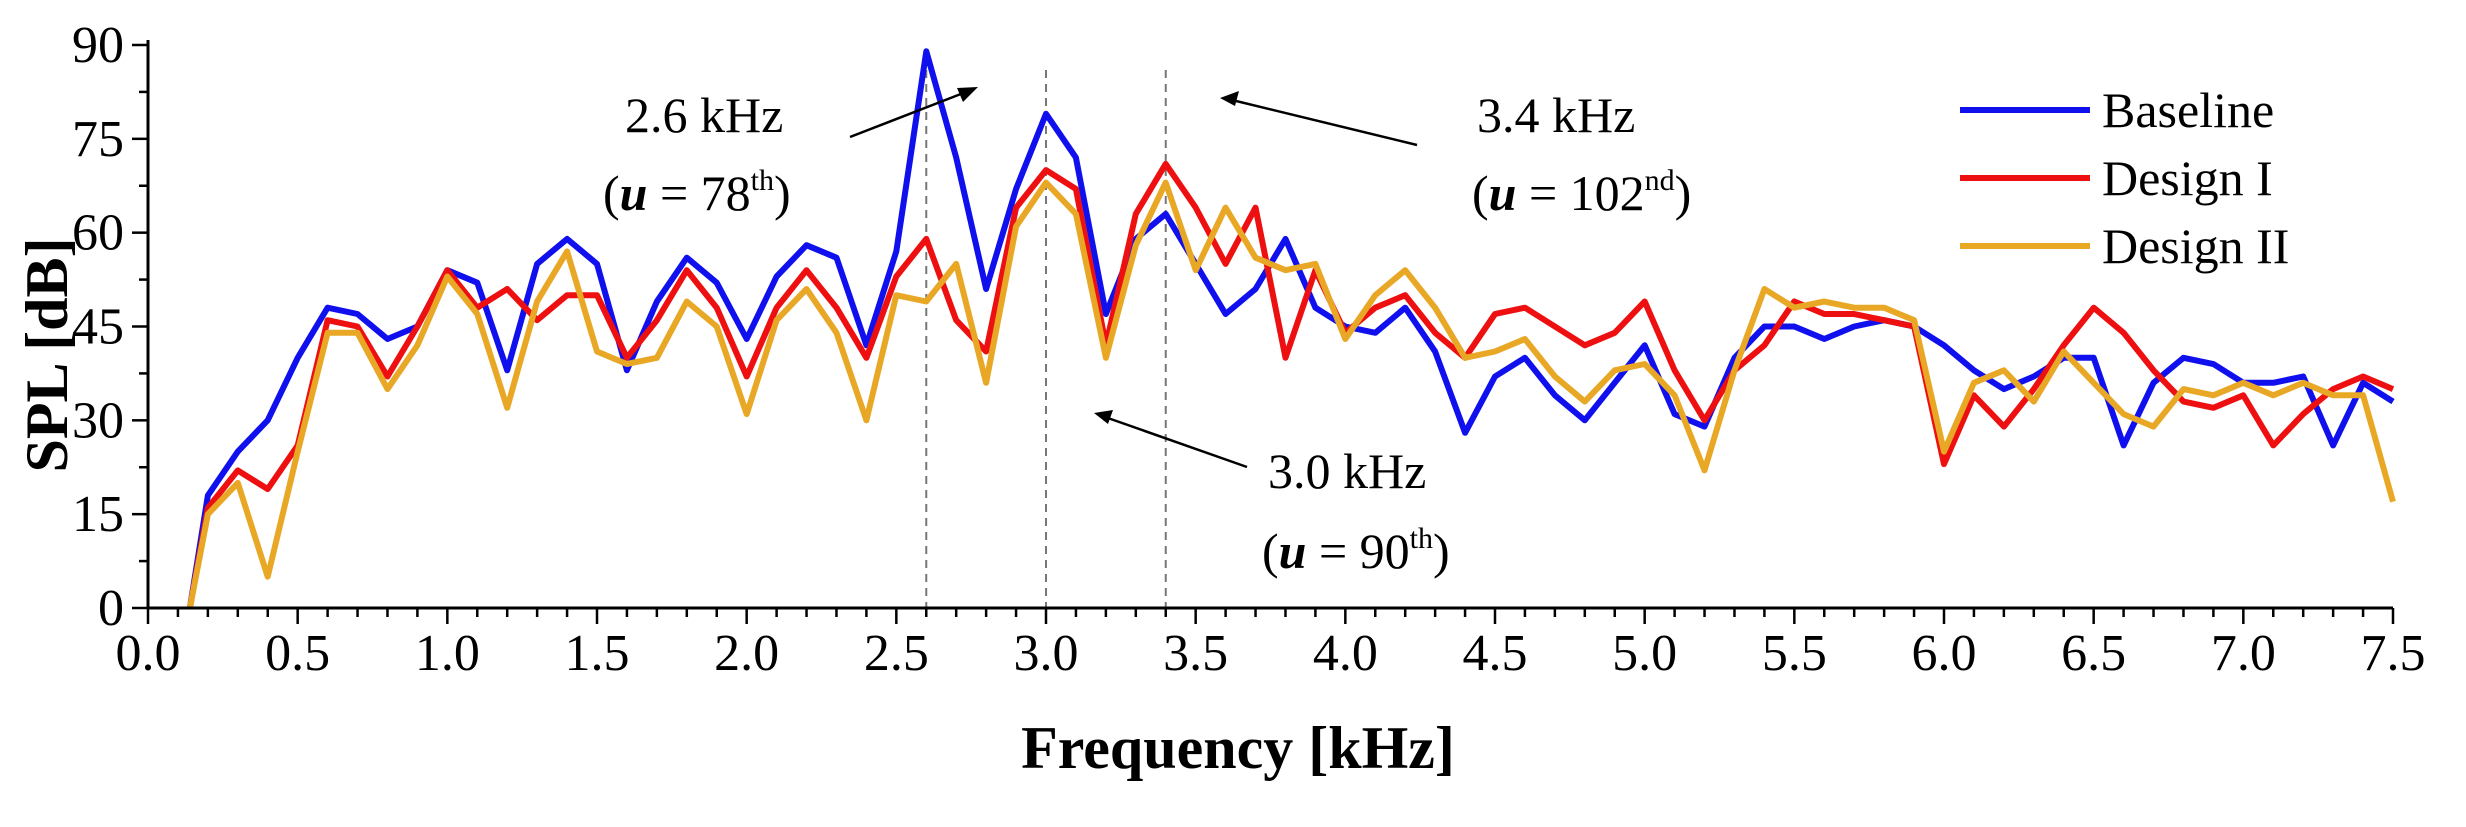  I want to click on y-tick-label: 60, so click(98, 233).